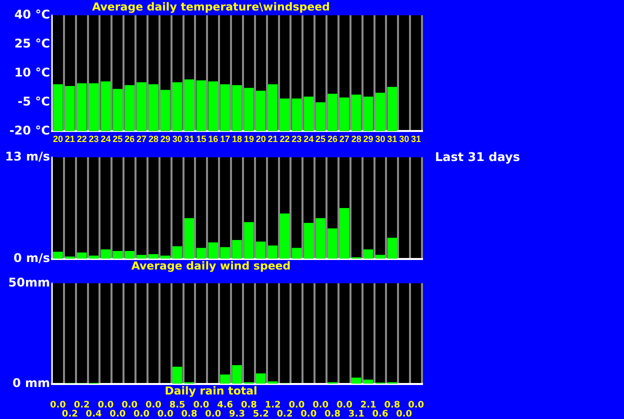 This screenshot has height=419, width=624. What do you see at coordinates (261, 139) in the screenshot?
I see `x-tick-label: 20` at bounding box center [261, 139].